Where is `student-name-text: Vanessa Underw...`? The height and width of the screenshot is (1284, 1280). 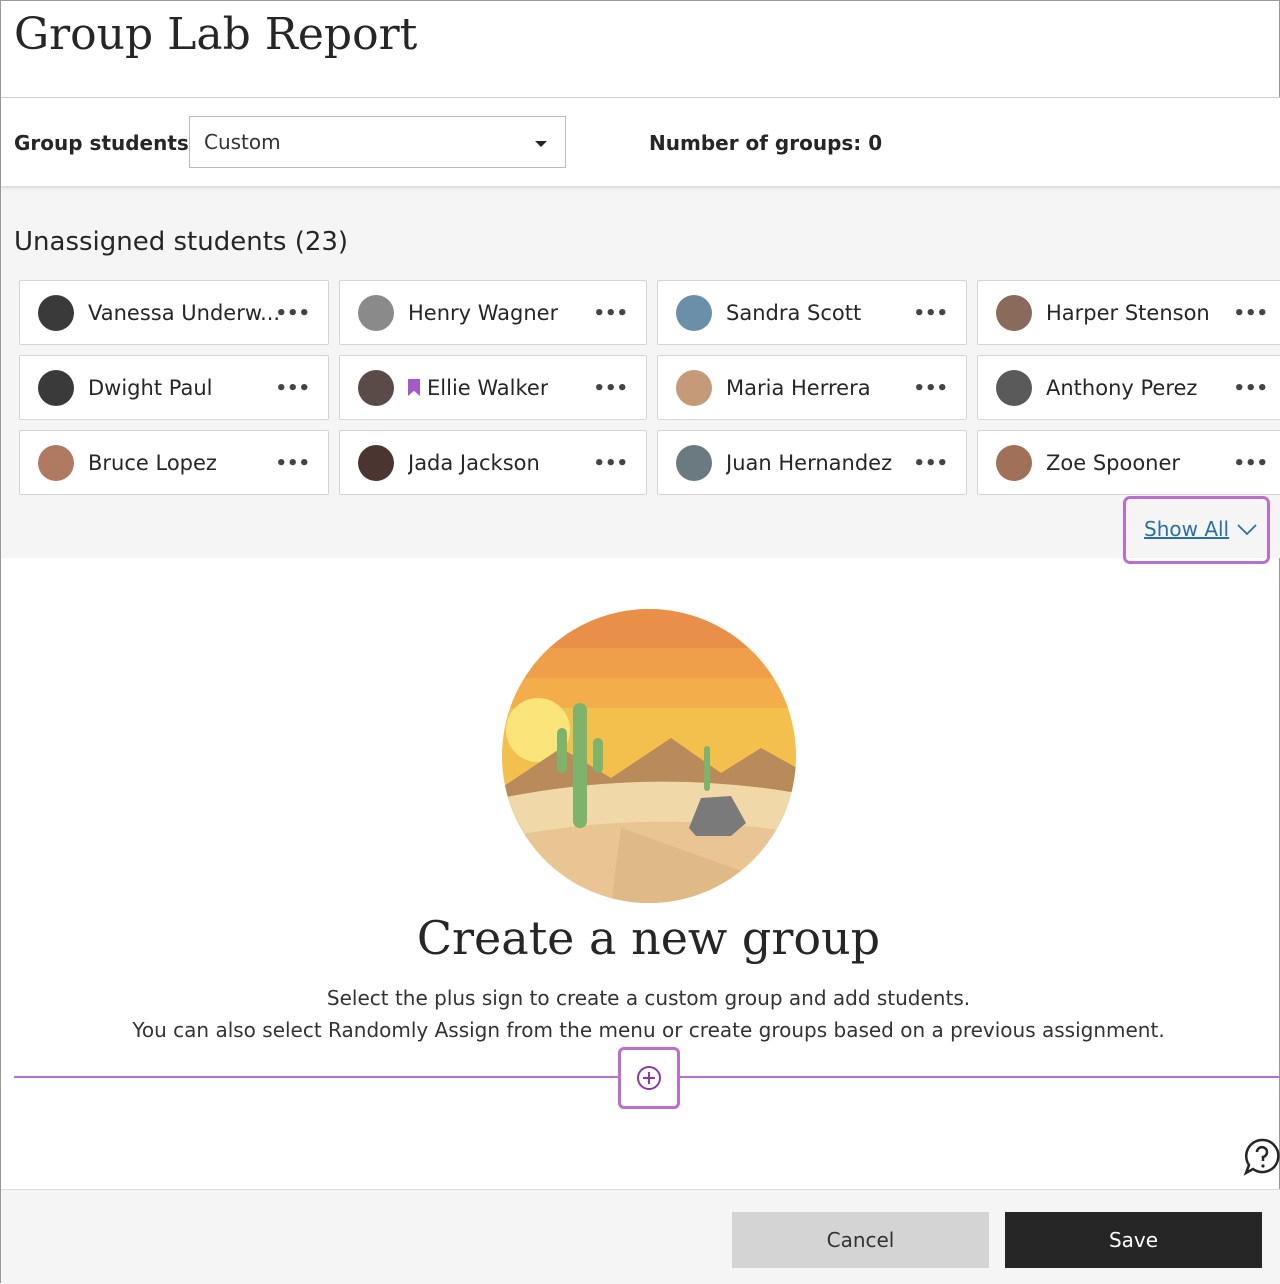
student-name-text: Vanessa Underw... is located at coordinates (184, 312).